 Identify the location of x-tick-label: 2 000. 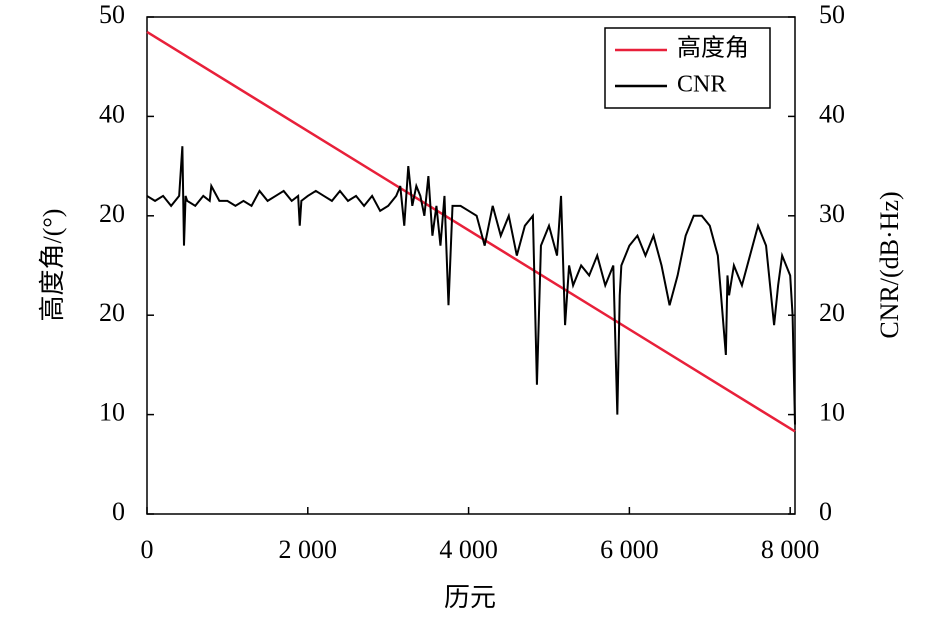
(308, 549).